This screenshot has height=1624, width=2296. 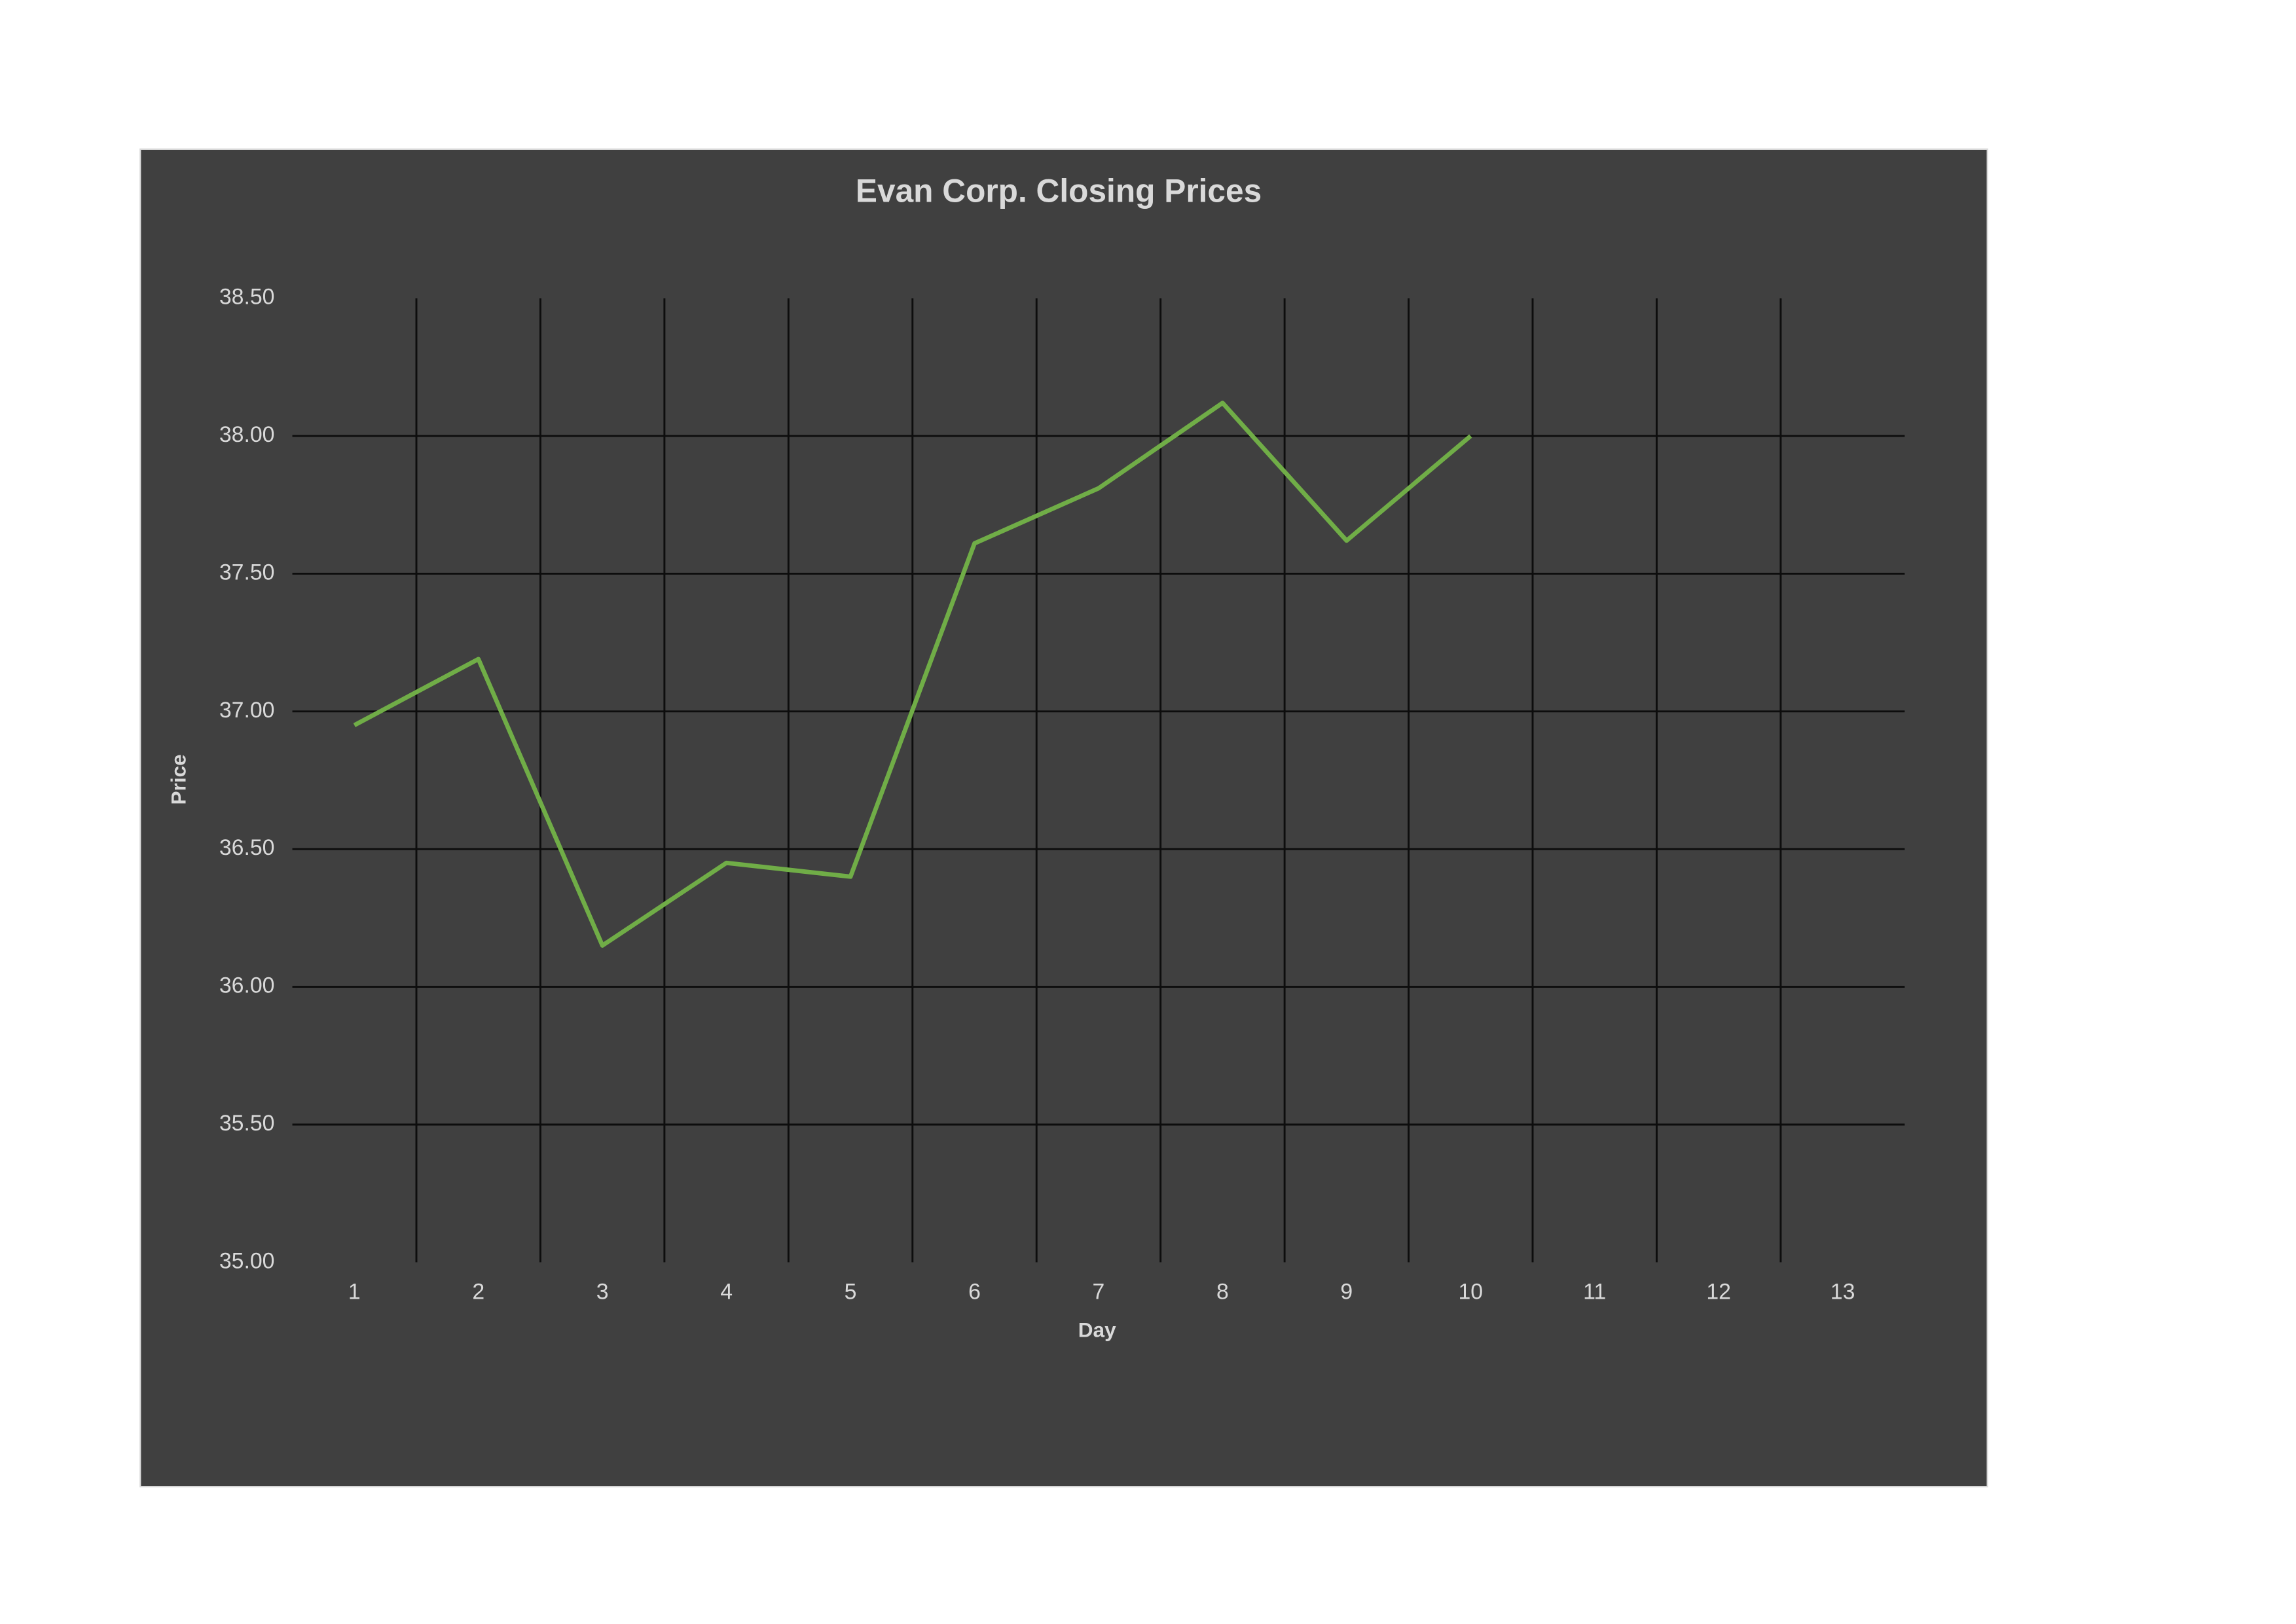 What do you see at coordinates (1059, 191) in the screenshot?
I see `chart-title: Evan Corp. Closing Prices` at bounding box center [1059, 191].